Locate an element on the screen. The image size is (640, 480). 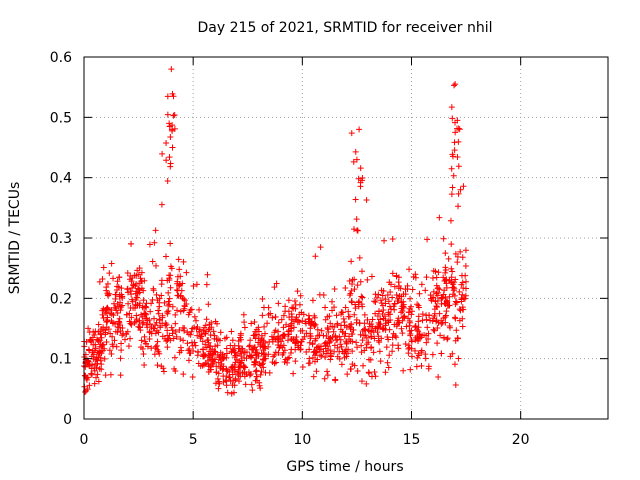
y-tick-label: 0.4 is located at coordinates (61, 179).